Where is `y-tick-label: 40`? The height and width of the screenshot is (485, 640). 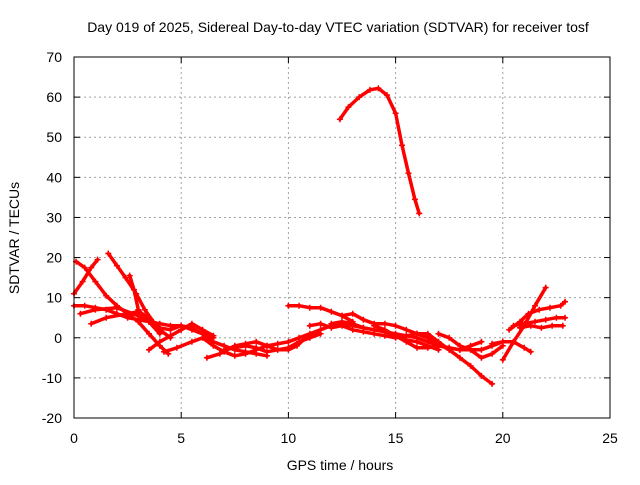
y-tick-label: 40 is located at coordinates (54, 177).